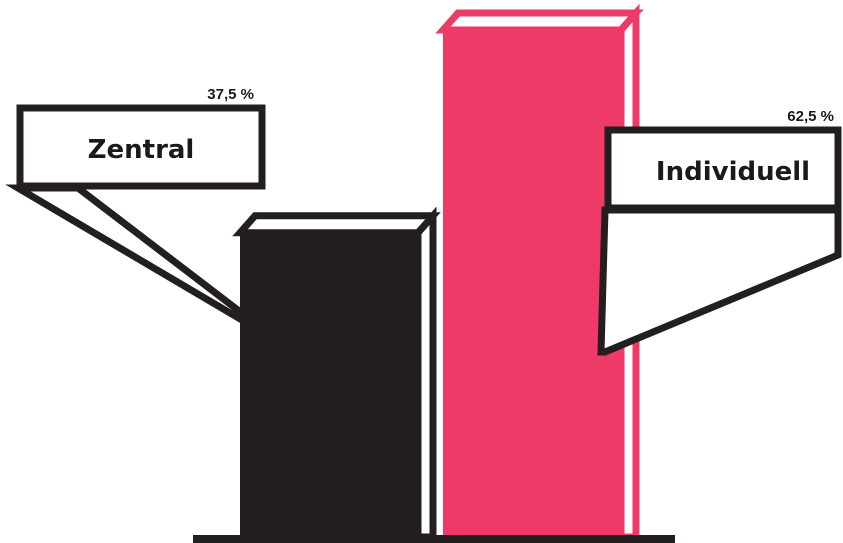 This screenshot has height=543, width=843. I want to click on callout-individuell: Individuell, so click(719, 241).